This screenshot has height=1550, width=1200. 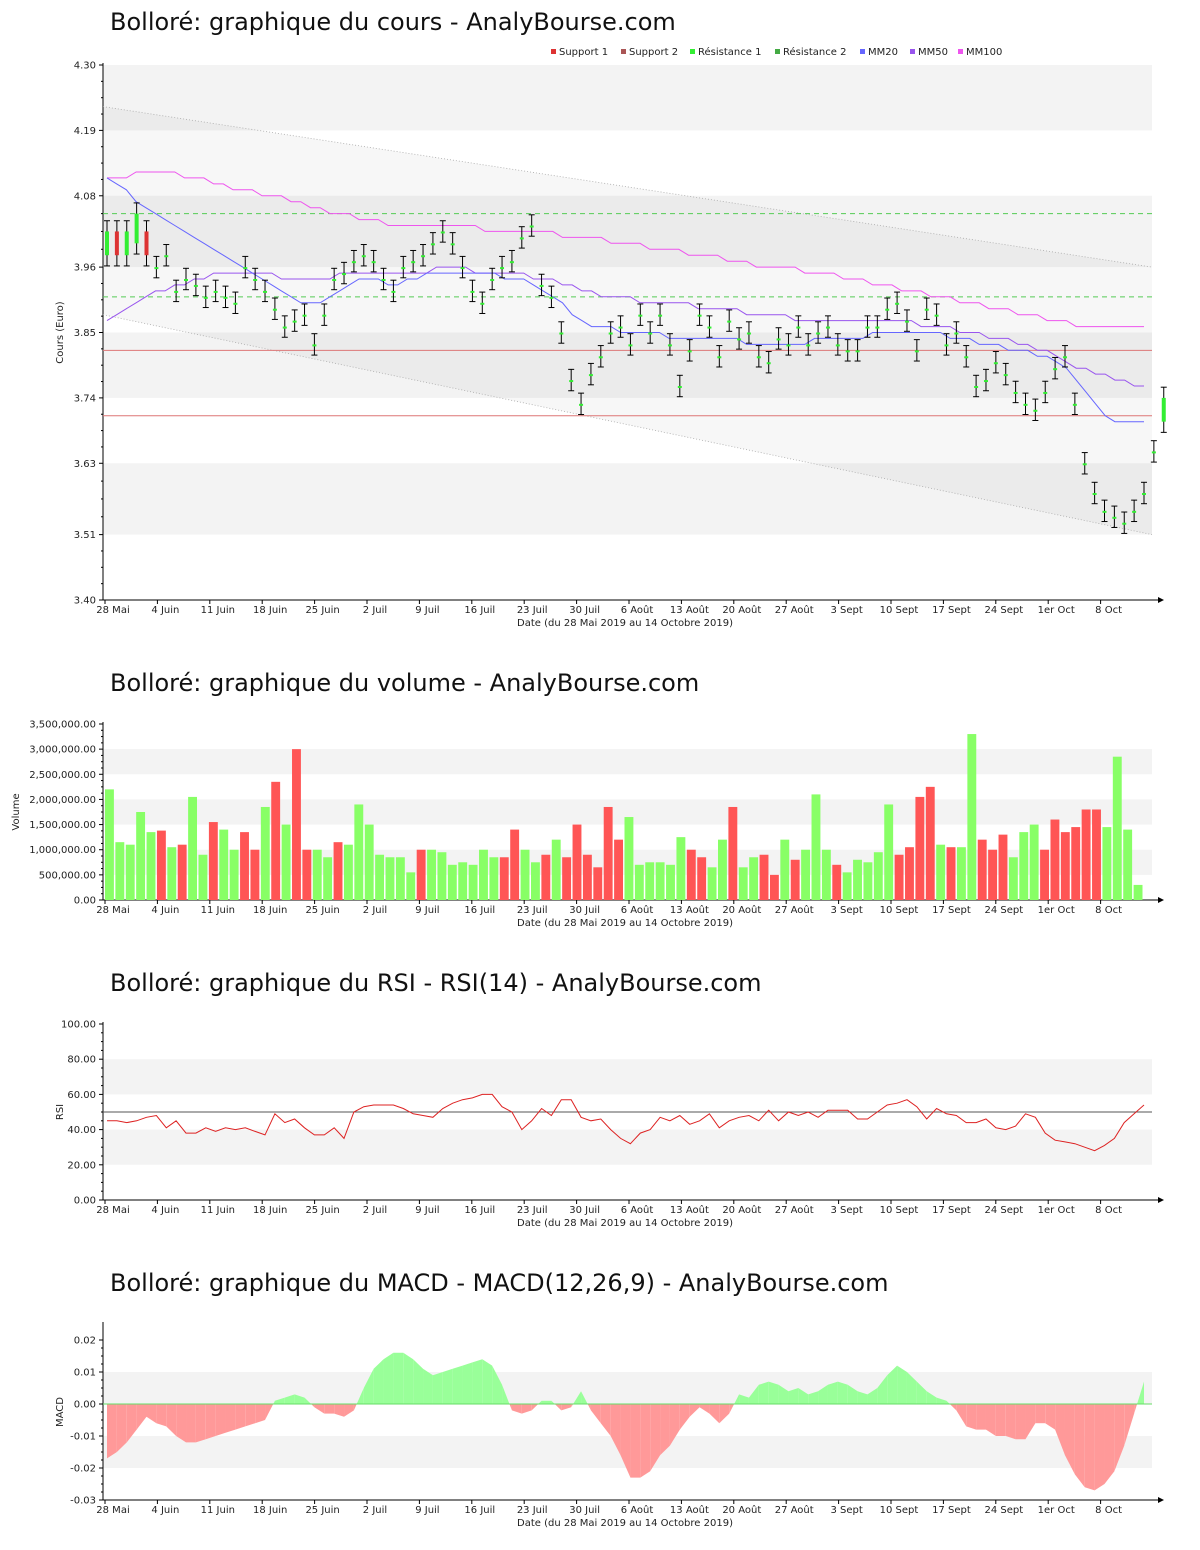 What do you see at coordinates (1056, 910) in the screenshot?
I see `volume-x-tick-label: 1er Oct` at bounding box center [1056, 910].